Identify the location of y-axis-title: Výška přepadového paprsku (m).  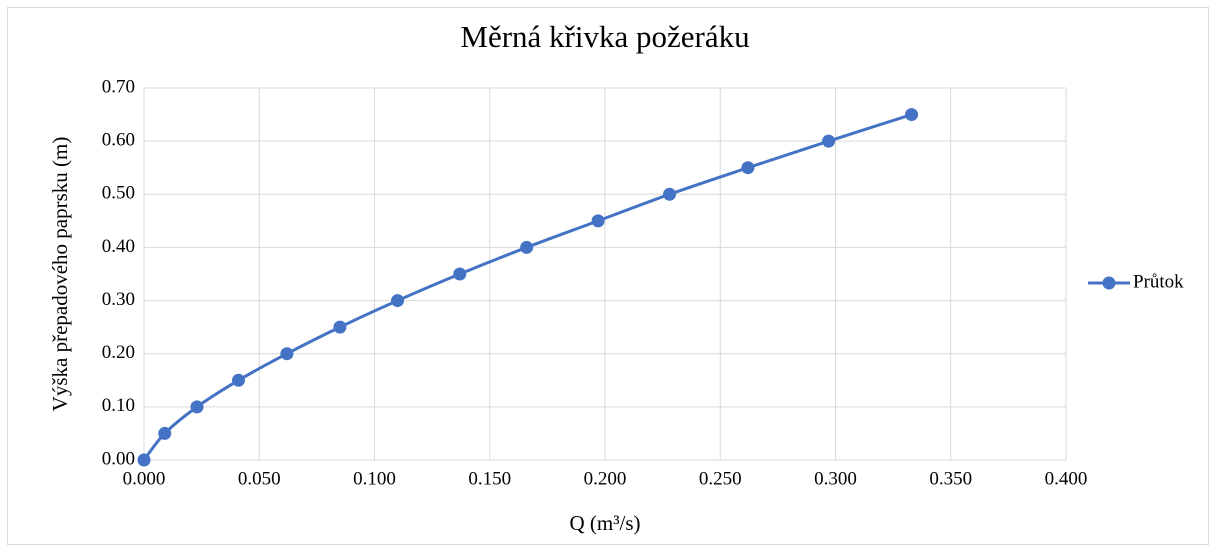
(60, 274).